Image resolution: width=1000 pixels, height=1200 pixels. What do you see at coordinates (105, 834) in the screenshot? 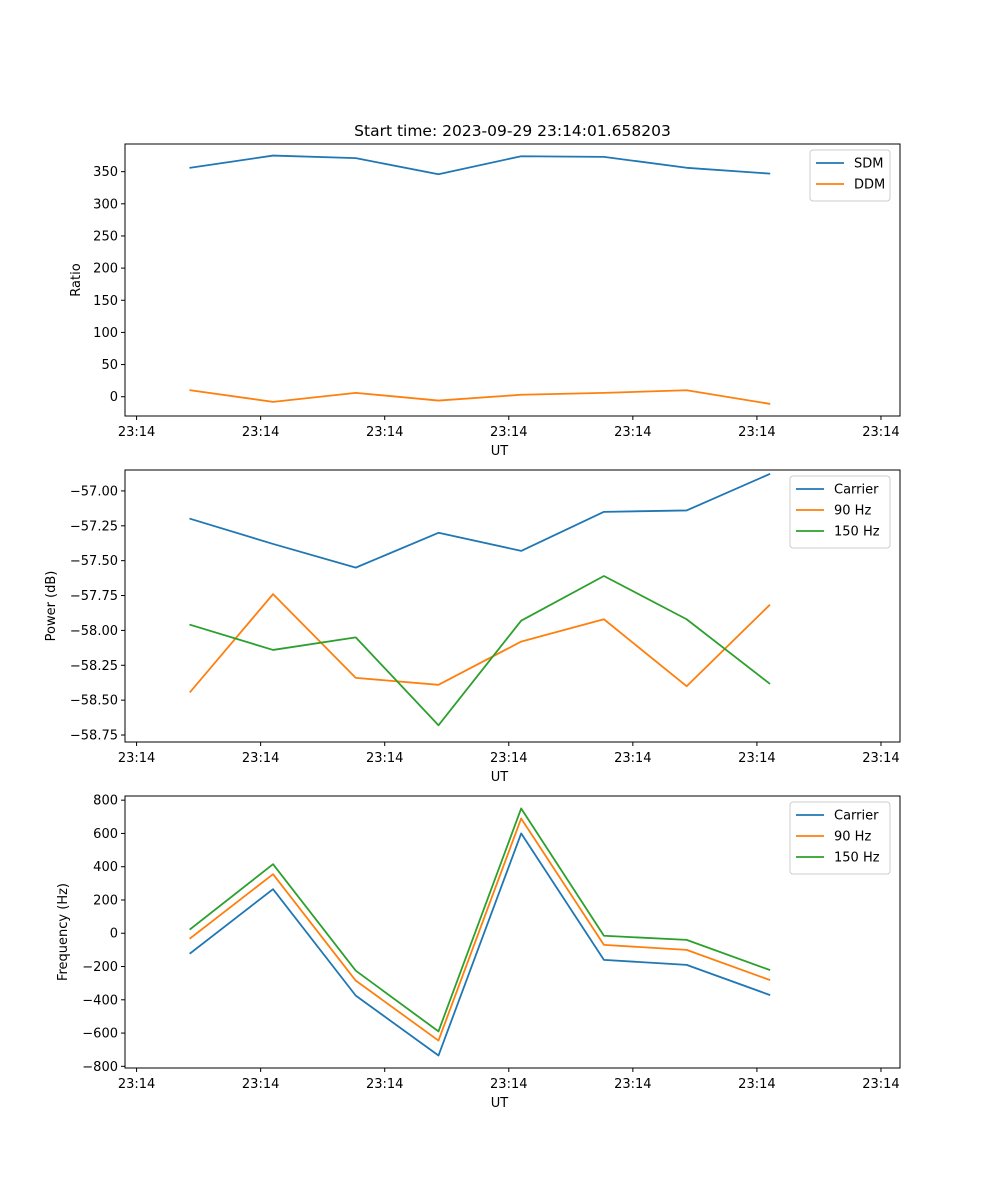
I see `y-tick-label: 600` at bounding box center [105, 834].